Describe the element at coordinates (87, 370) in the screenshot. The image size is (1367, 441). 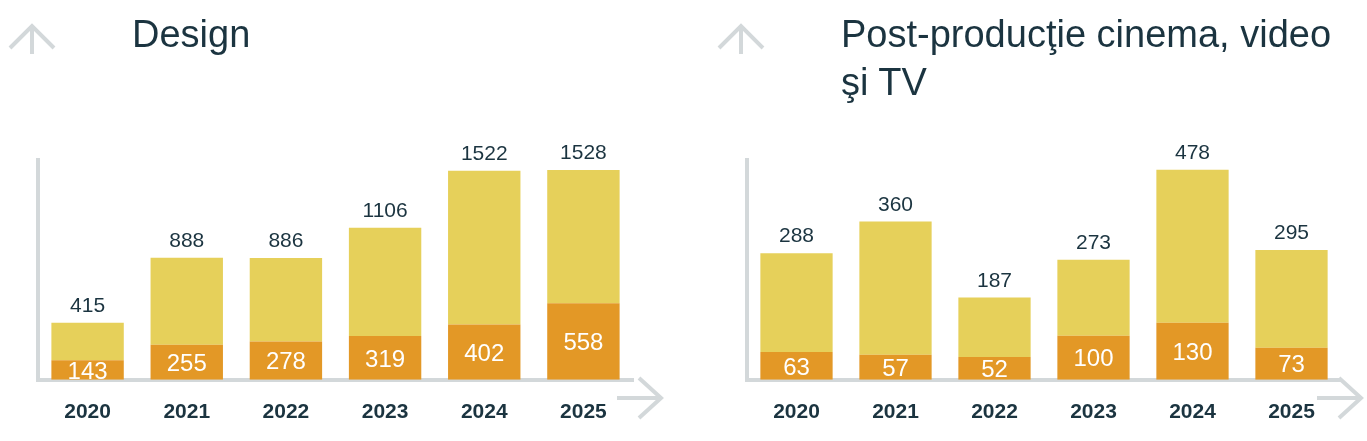
I see `data-label: 143` at that location.